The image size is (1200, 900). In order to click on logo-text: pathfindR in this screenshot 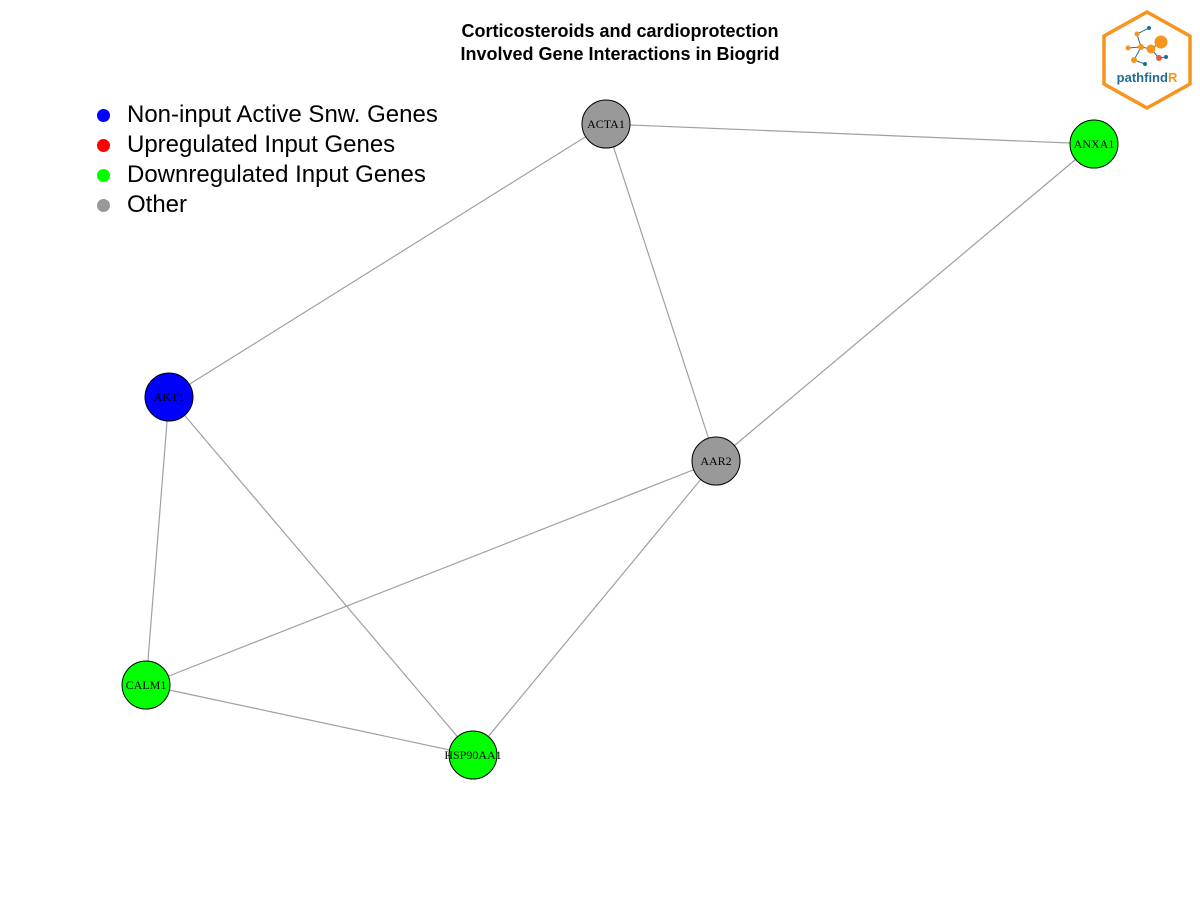, I will do `click(1147, 77)`.